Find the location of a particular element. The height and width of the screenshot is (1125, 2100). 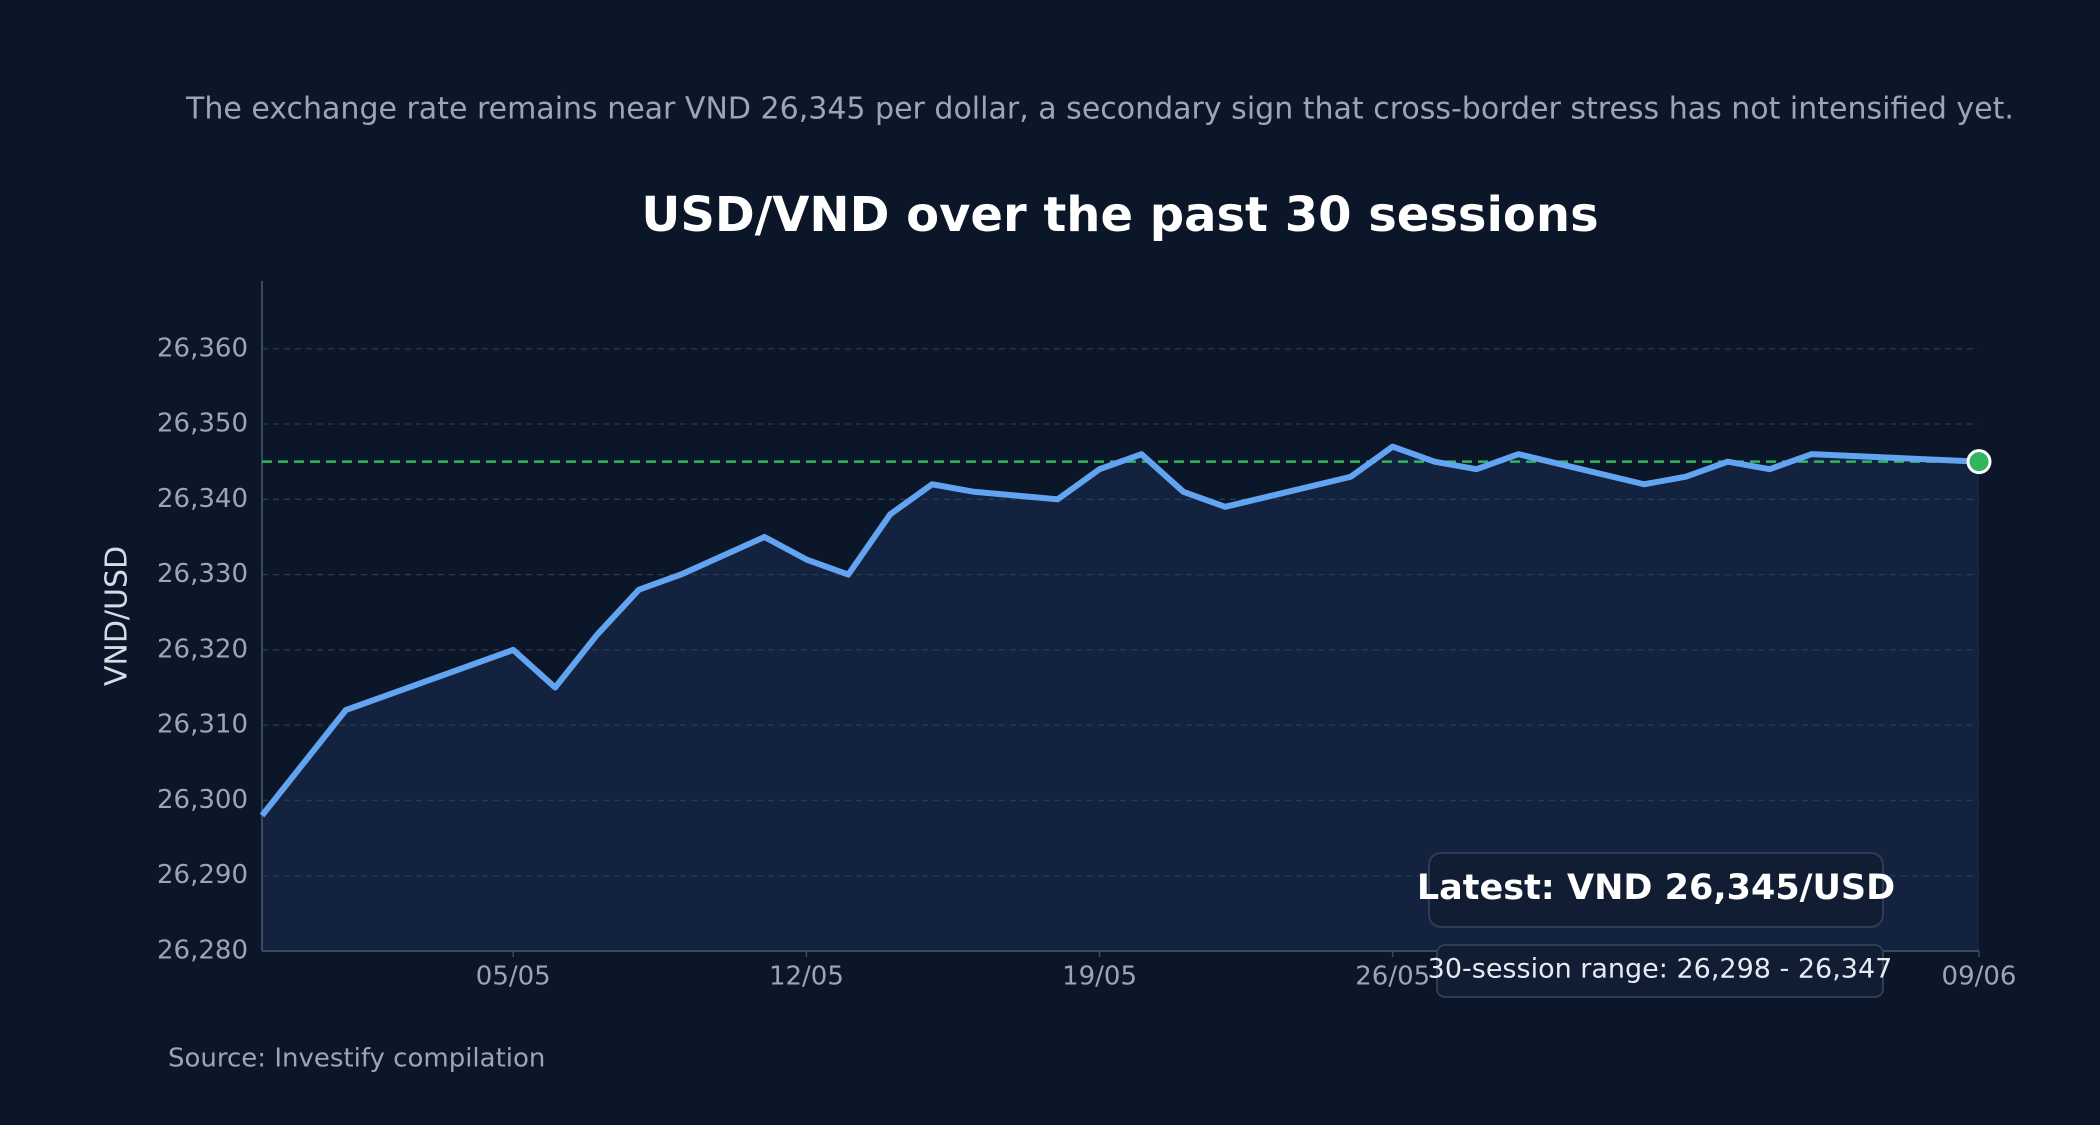

y-tick-label: 26,290 is located at coordinates (202, 875).